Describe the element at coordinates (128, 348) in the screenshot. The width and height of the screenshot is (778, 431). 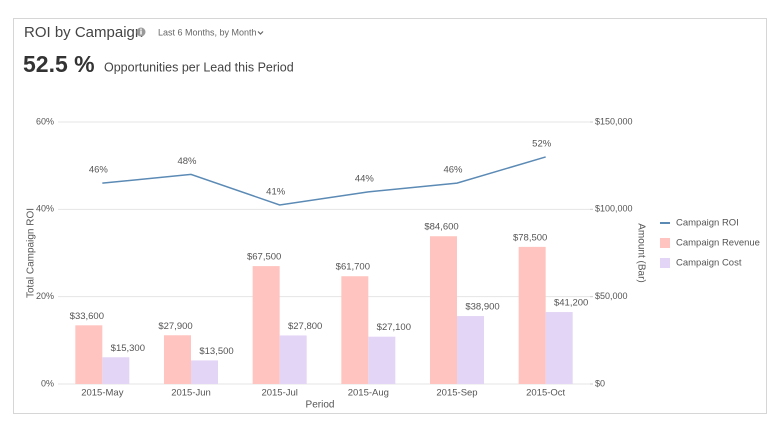
I see `bar-value-label: $15,300` at that location.